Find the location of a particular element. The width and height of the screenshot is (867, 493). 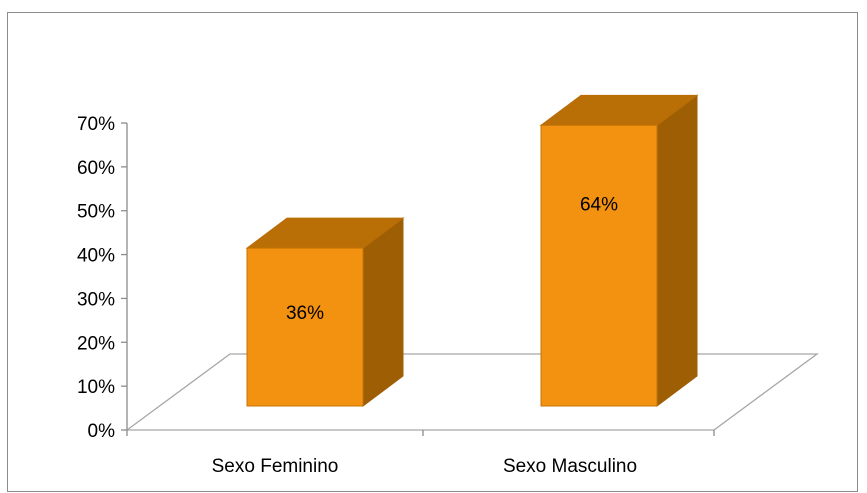

y-tick-label: 40% is located at coordinates (96, 256).